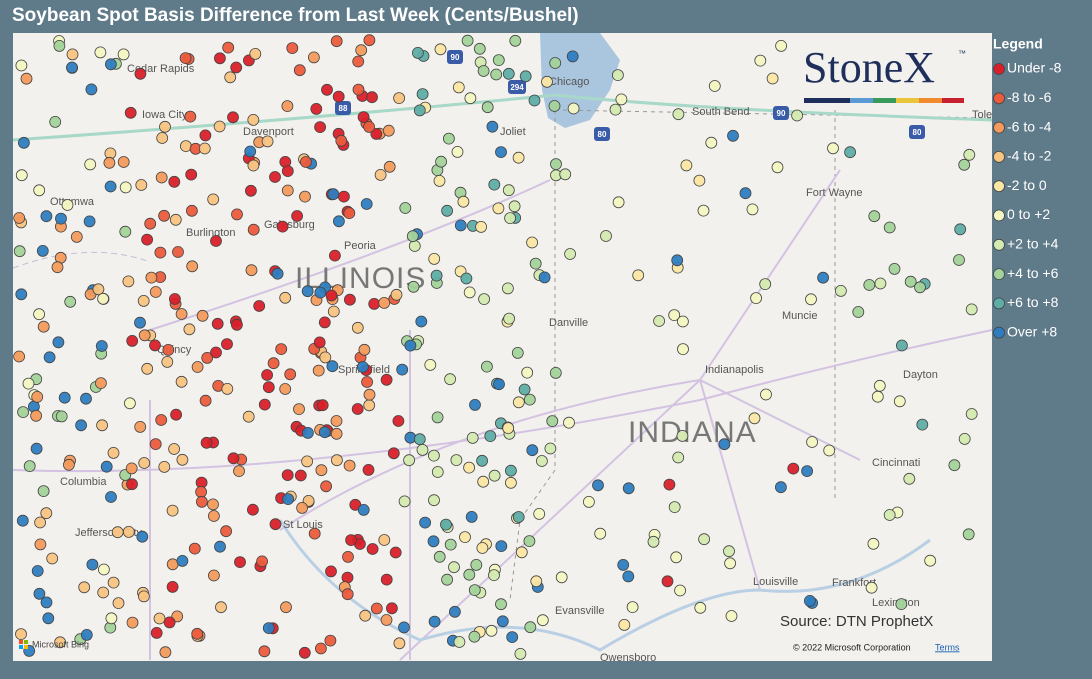 This screenshot has width=1092, height=679. I want to click on legend-label: -8 to -6, so click(1029, 97).